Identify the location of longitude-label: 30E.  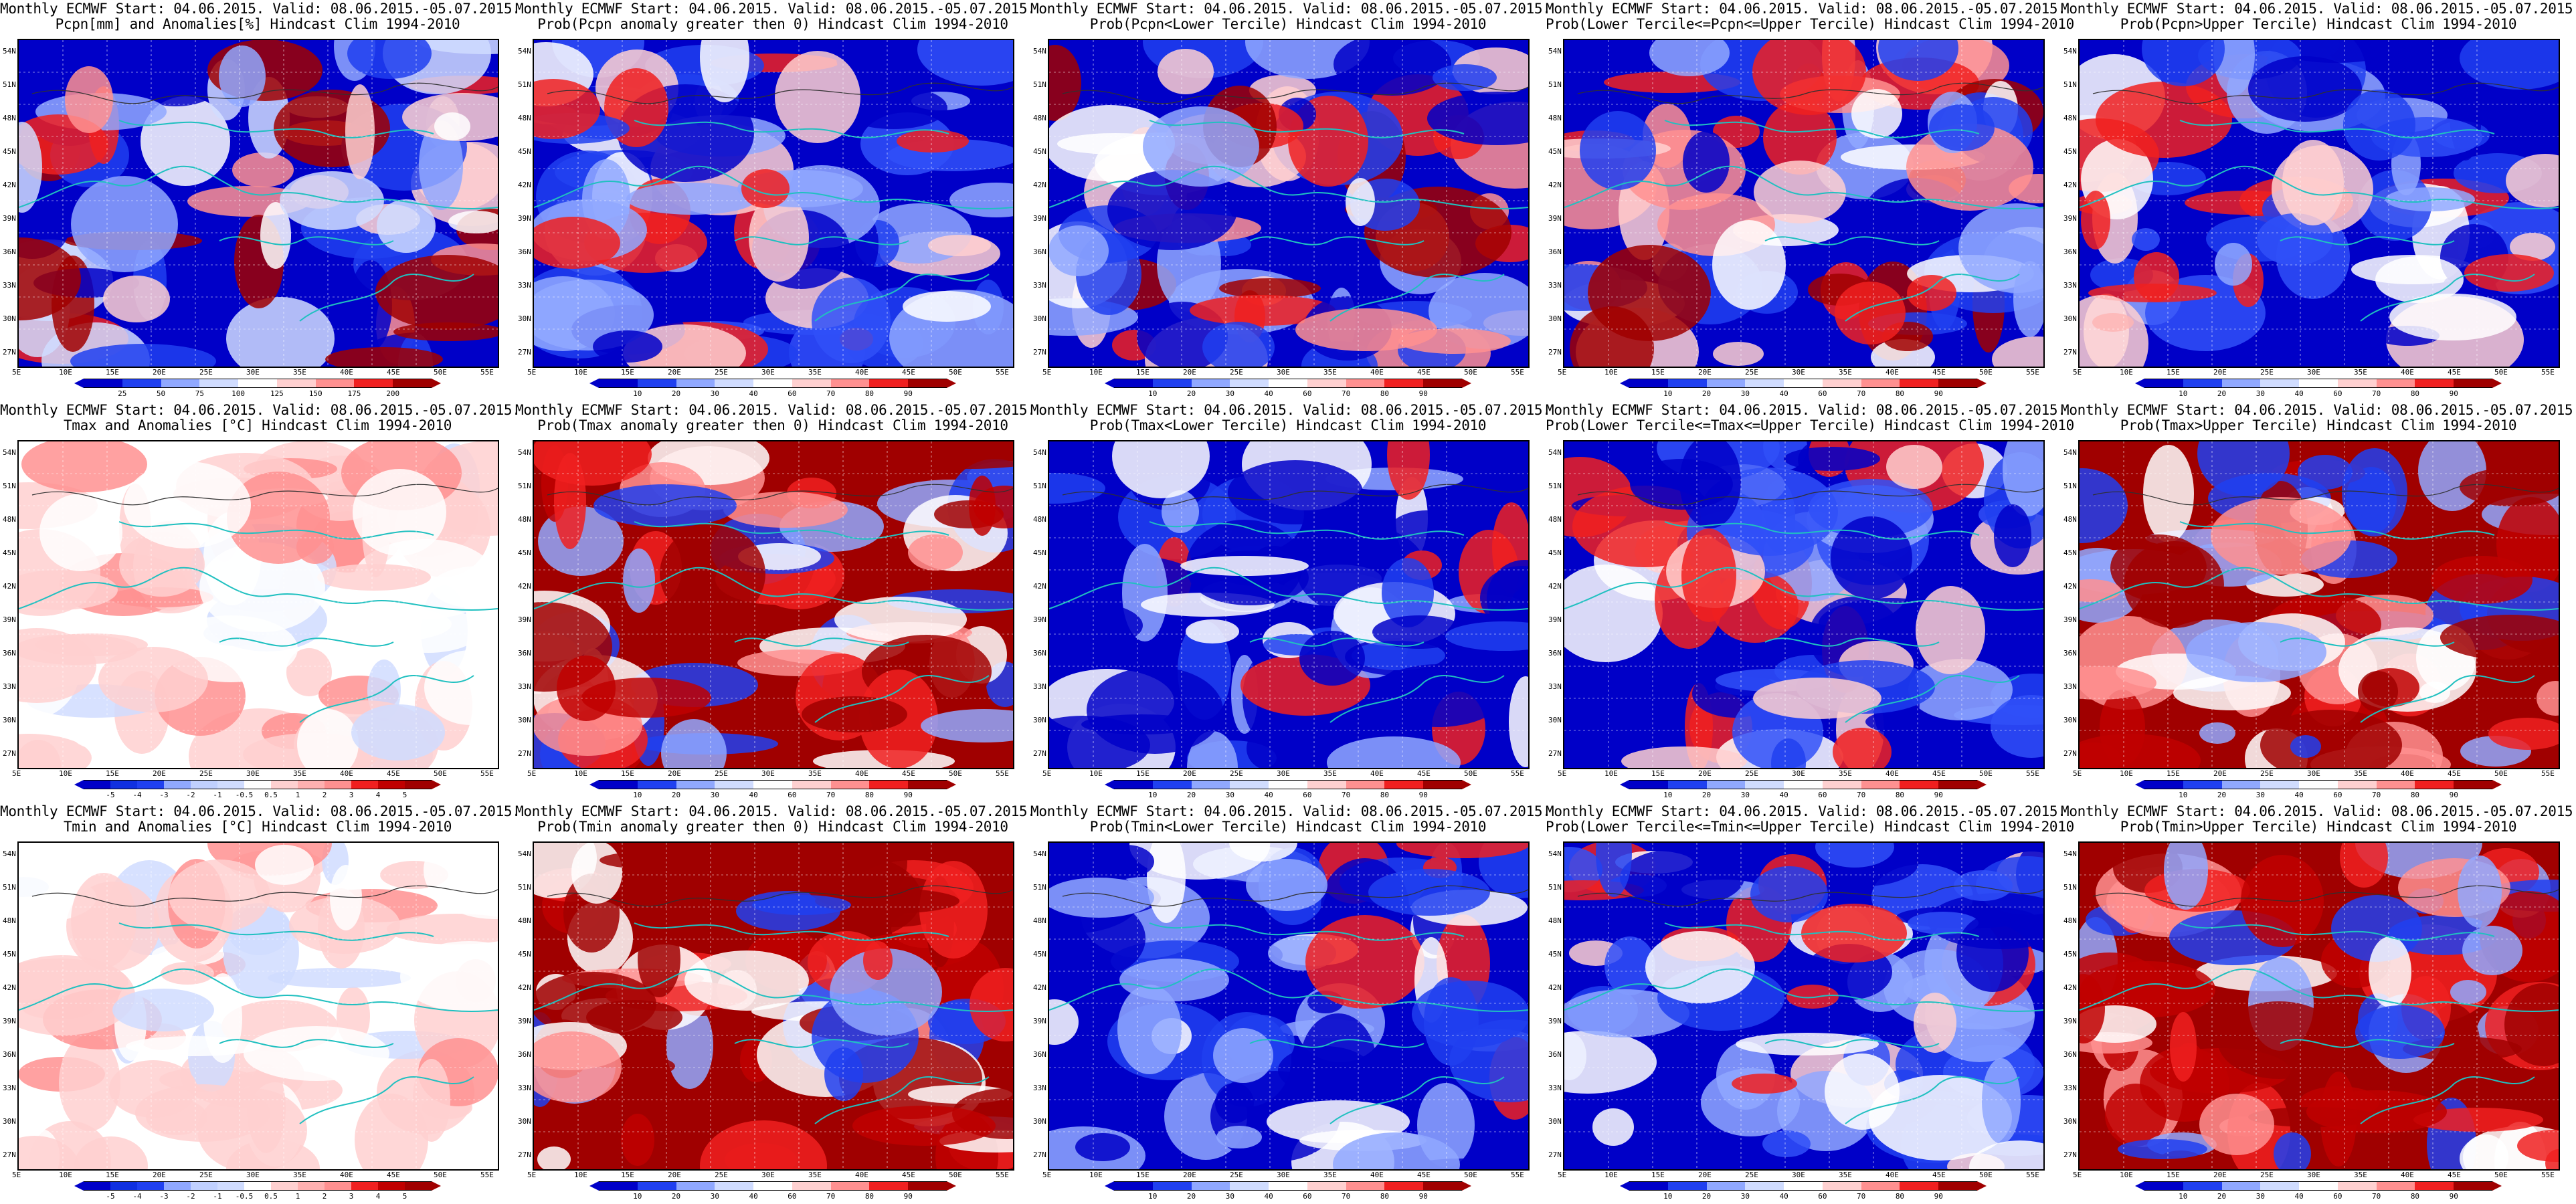
(1283, 773).